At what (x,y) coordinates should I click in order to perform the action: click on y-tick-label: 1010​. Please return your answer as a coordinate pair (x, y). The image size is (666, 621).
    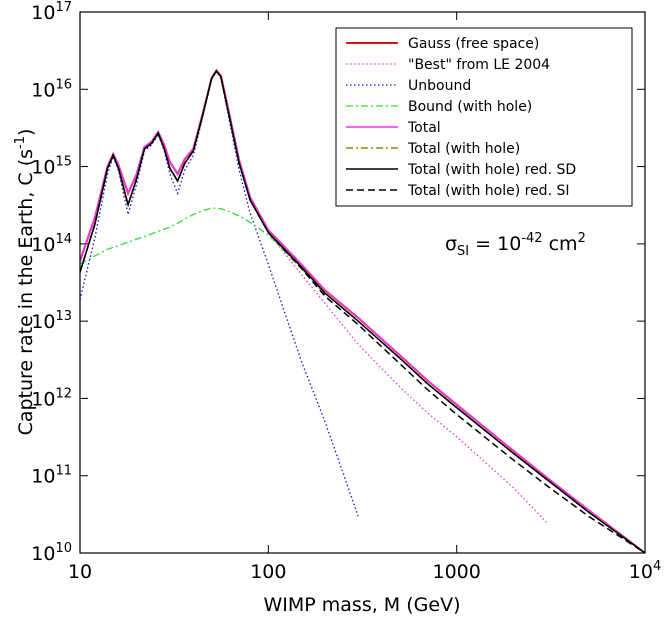
    Looking at the image, I should click on (51, 553).